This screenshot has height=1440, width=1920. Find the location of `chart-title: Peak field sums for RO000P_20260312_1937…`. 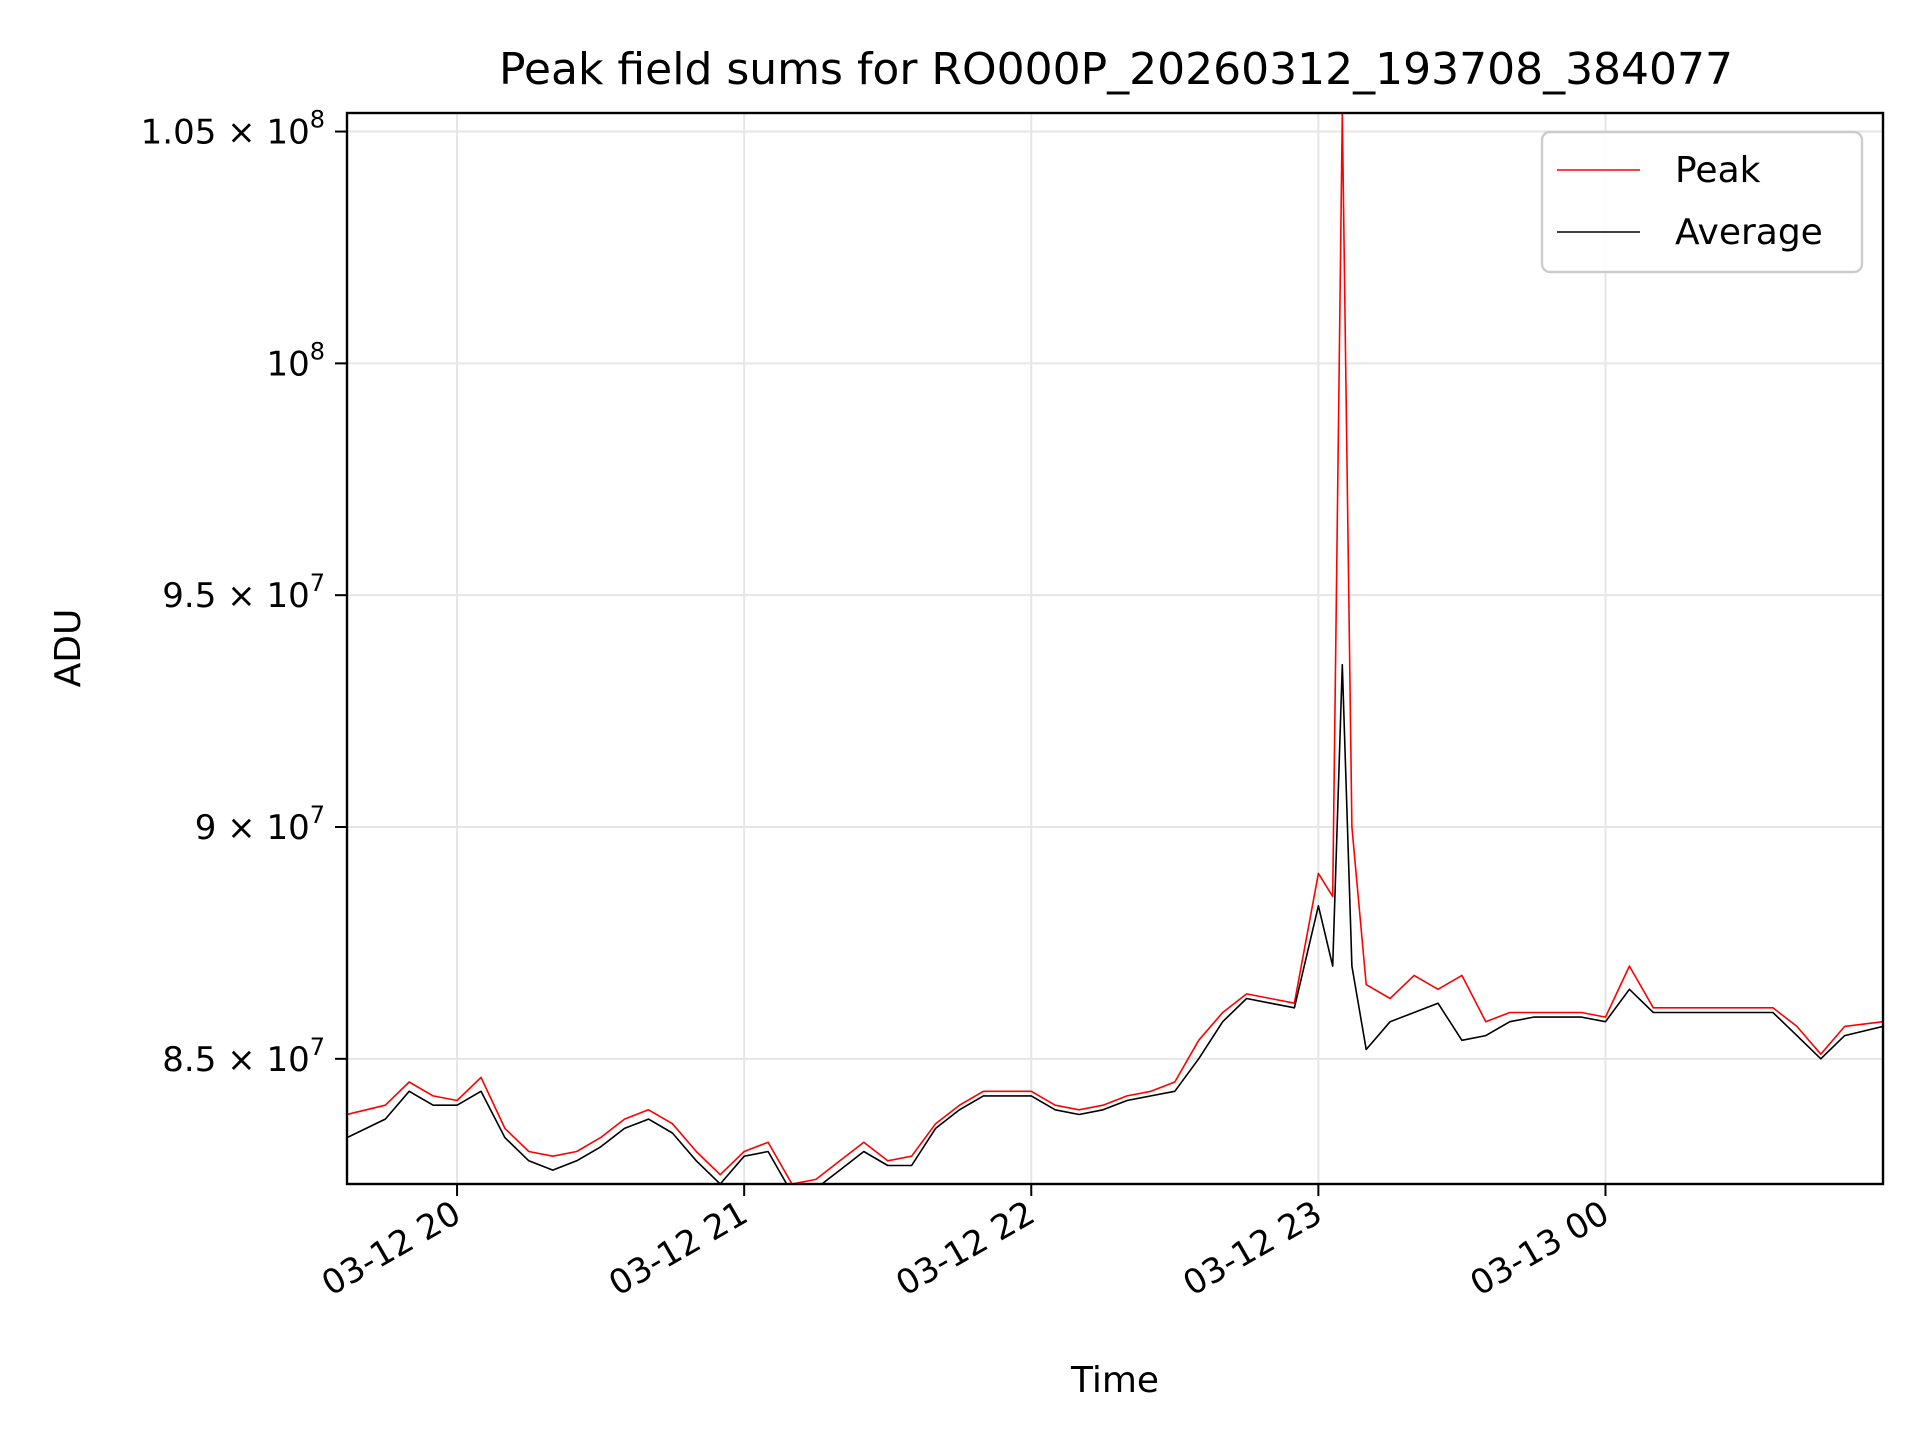

chart-title: Peak field sums for RO000P_20260312_1937… is located at coordinates (1116, 69).